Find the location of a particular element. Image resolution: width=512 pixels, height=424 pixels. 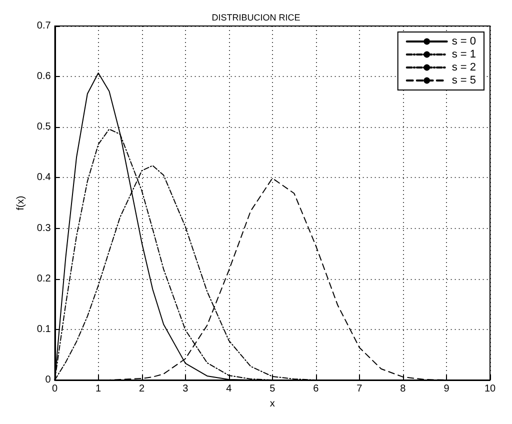

x-tick-label: 7 is located at coordinates (359, 389).